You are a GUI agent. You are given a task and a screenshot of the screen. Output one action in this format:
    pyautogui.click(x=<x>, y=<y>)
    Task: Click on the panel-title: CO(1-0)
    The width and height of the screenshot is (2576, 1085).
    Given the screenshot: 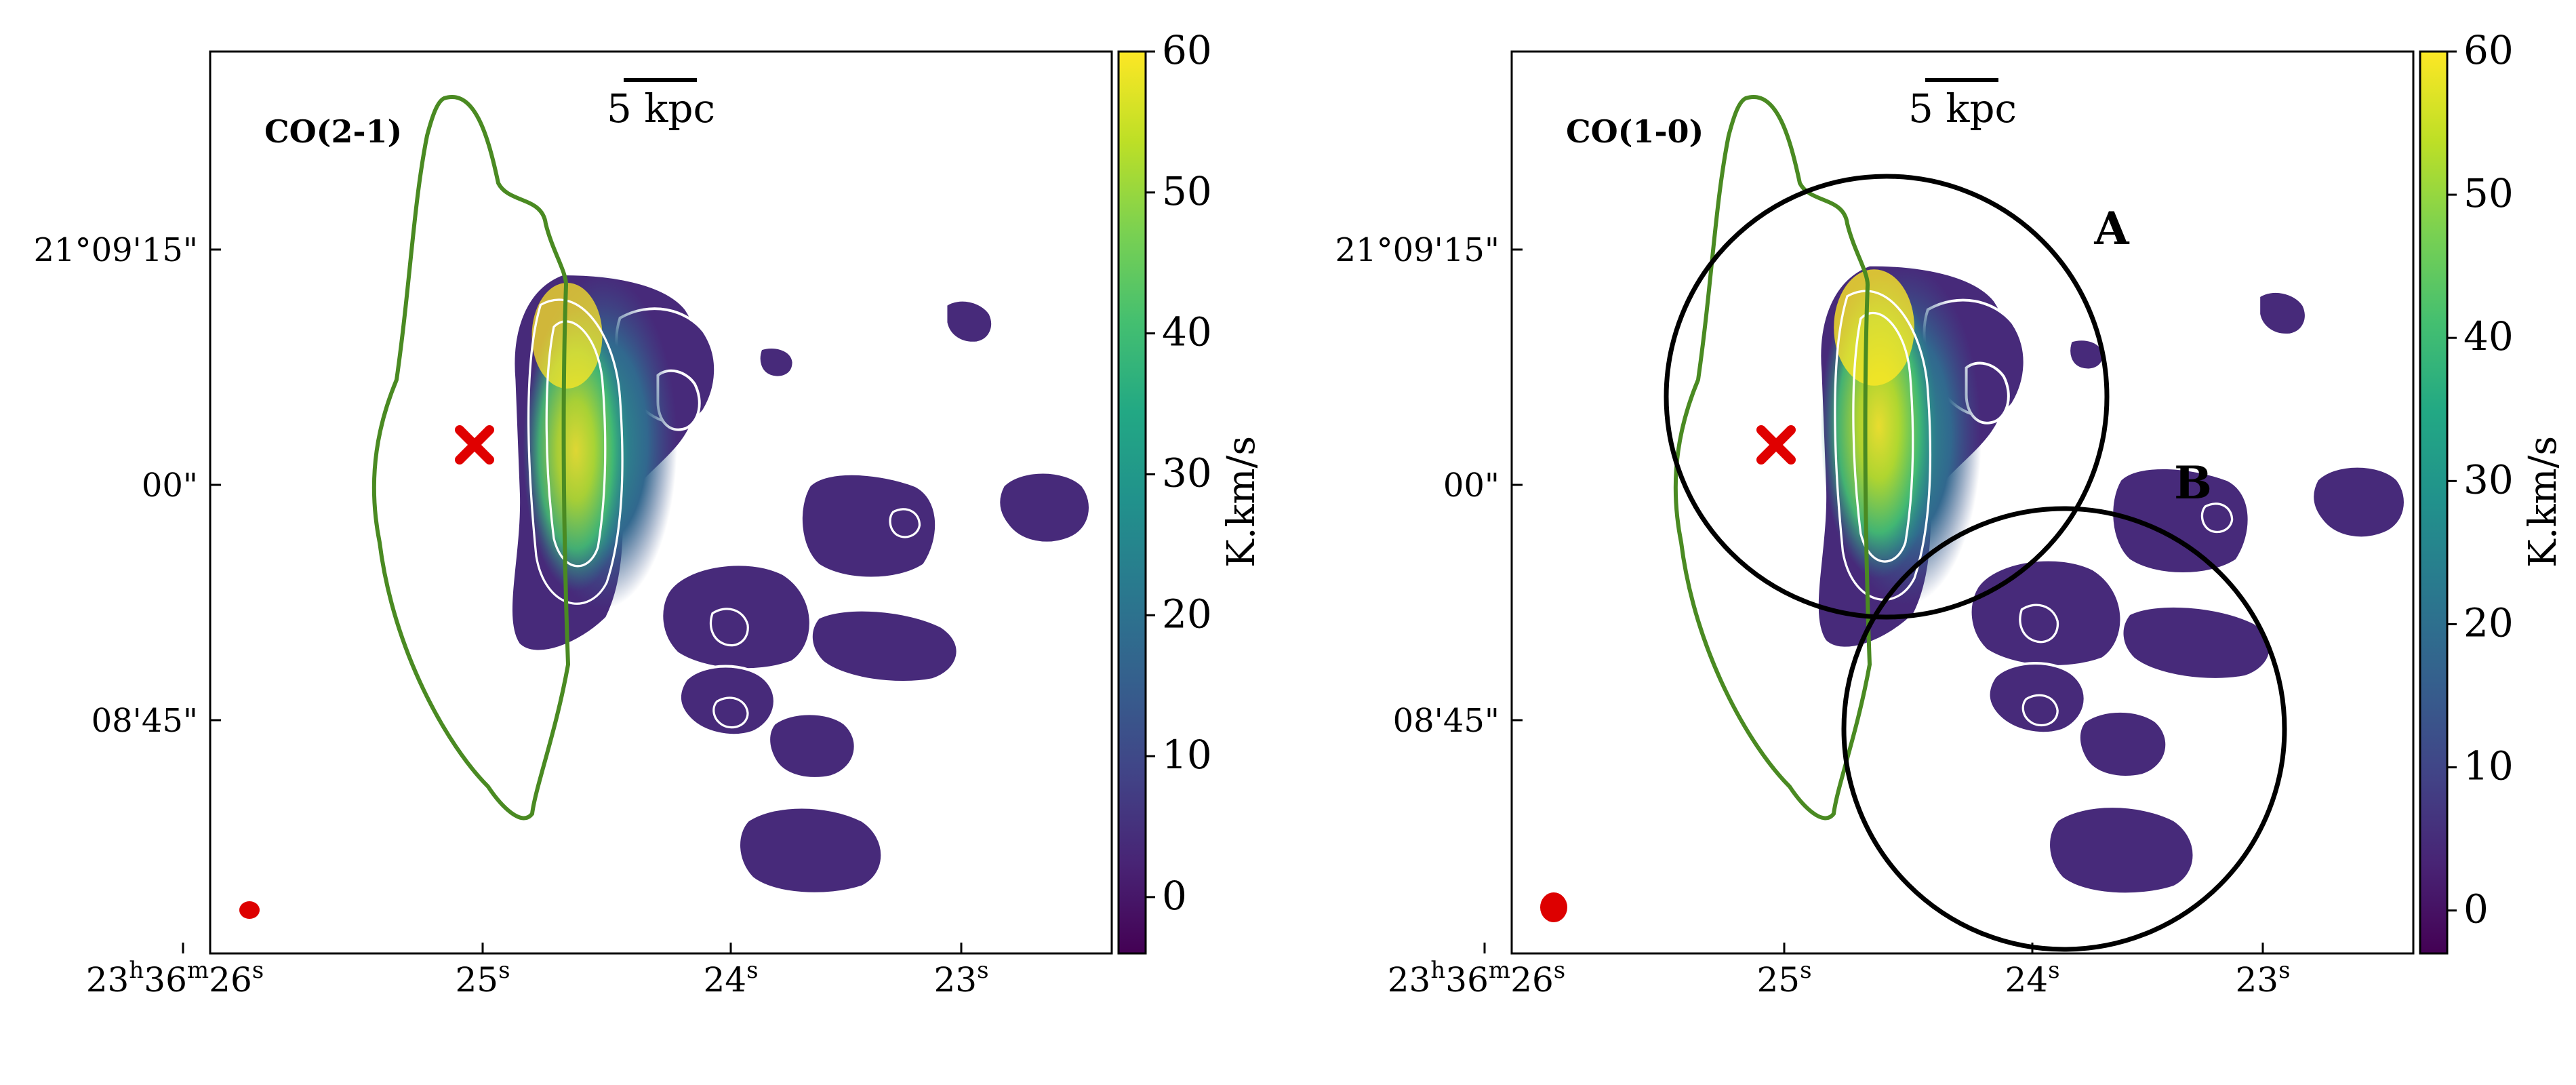 What is the action you would take?
    pyautogui.click(x=1635, y=131)
    